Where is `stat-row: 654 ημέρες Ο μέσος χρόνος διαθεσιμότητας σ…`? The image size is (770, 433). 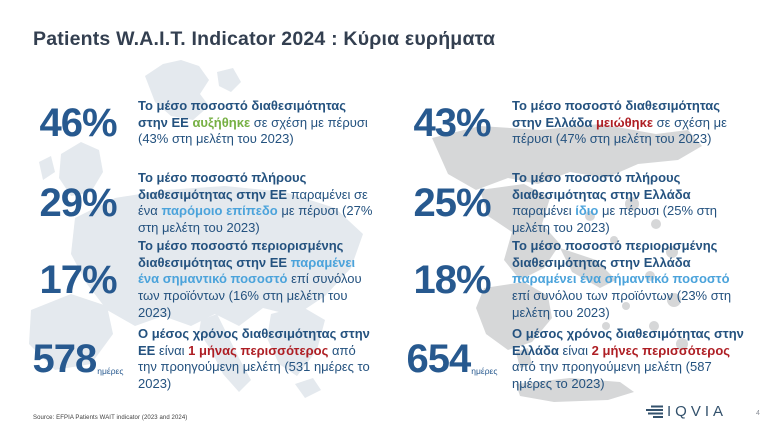 stat-row: 654 ημέρες Ο μέσος χρόνος διαθεσιμότητας σ… is located at coordinates (576, 359).